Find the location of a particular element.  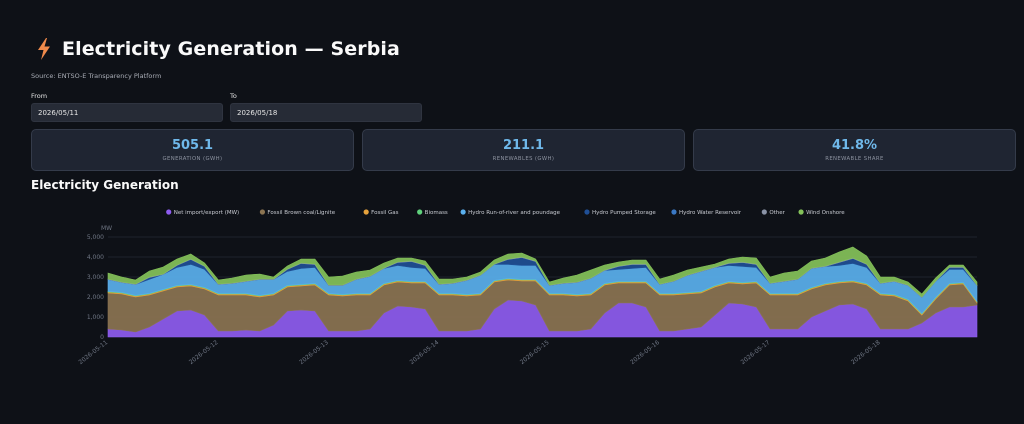

to-label: To is located at coordinates (233, 96).